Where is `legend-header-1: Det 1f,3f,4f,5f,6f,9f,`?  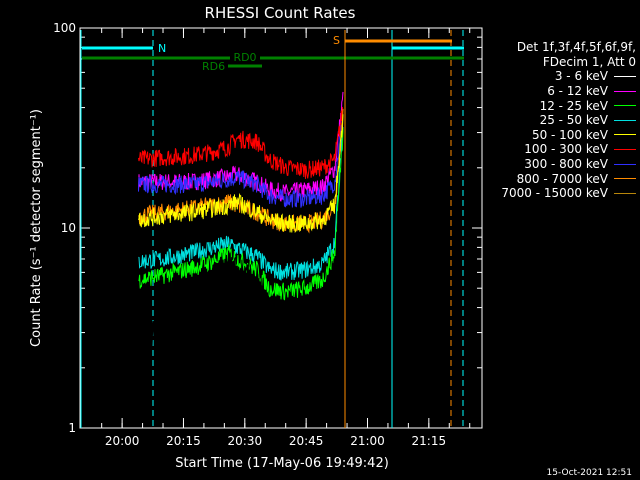
legend-header-1: Det 1f,3f,4f,5f,6f,9f, is located at coordinates (576, 47).